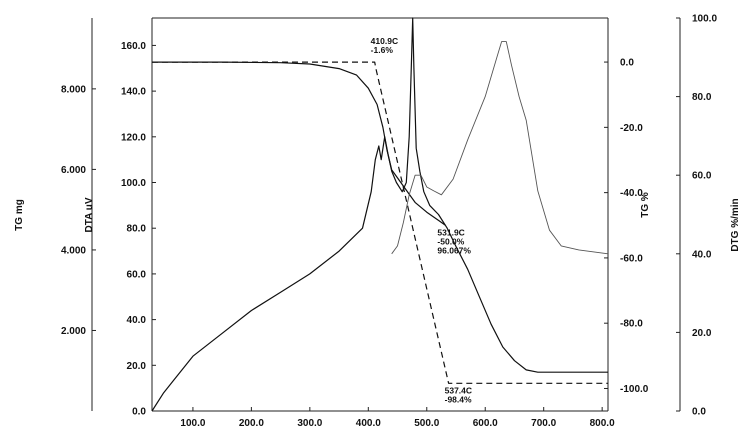 The width and height of the screenshot is (740, 428). Describe the element at coordinates (702, 176) in the screenshot. I see `dtg-tick-label: 60.0` at that location.